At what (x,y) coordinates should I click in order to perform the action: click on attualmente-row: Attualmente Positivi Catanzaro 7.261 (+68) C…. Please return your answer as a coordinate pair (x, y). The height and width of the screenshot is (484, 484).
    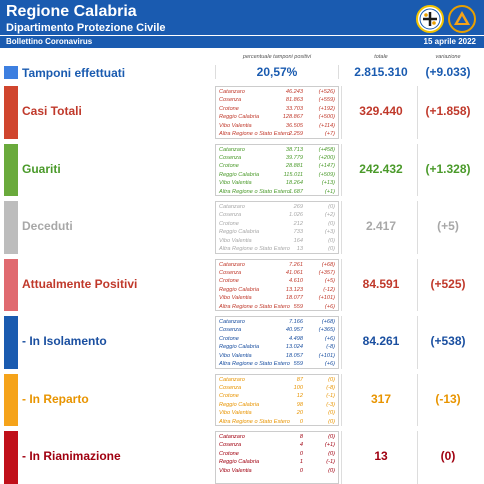
    Looking at the image, I should click on (242, 286).